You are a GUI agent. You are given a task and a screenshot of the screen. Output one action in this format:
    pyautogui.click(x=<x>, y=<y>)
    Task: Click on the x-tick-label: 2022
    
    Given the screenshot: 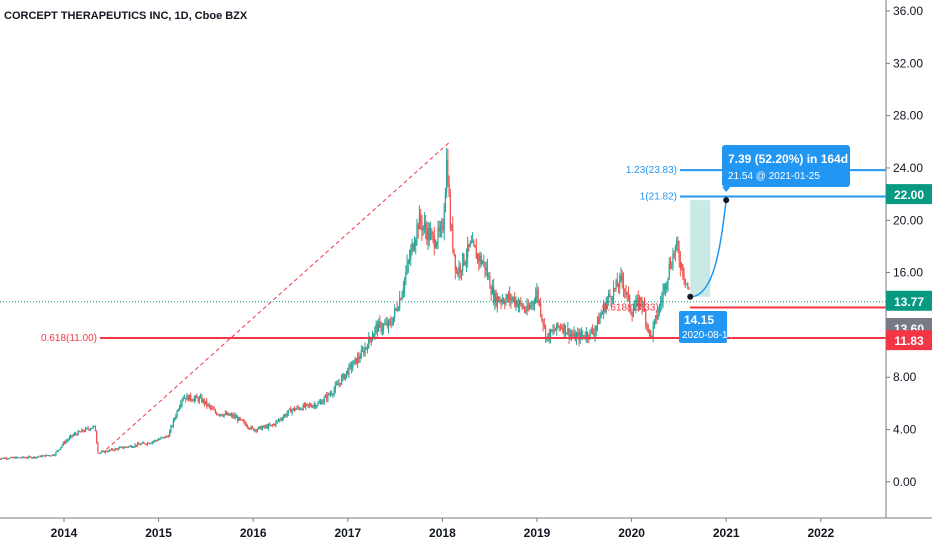 What is the action you would take?
    pyautogui.click(x=820, y=533)
    